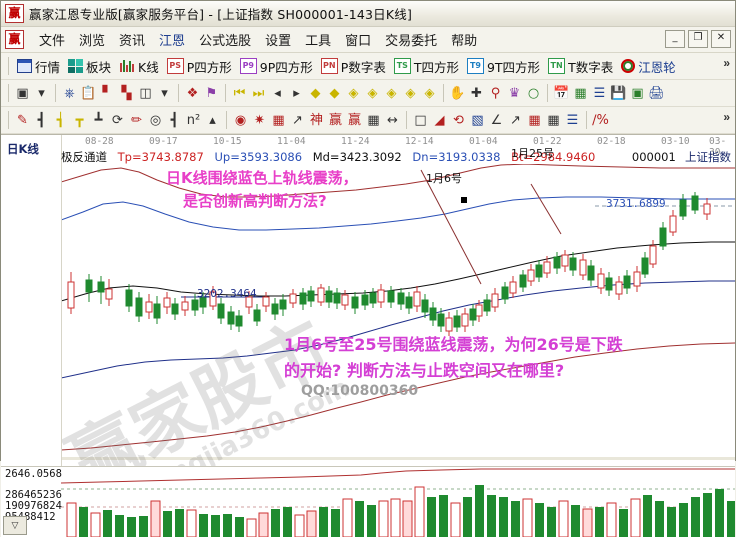  Describe the element at coordinates (439, 120) in the screenshot. I see `fan-red-icon: ◢` at that location.